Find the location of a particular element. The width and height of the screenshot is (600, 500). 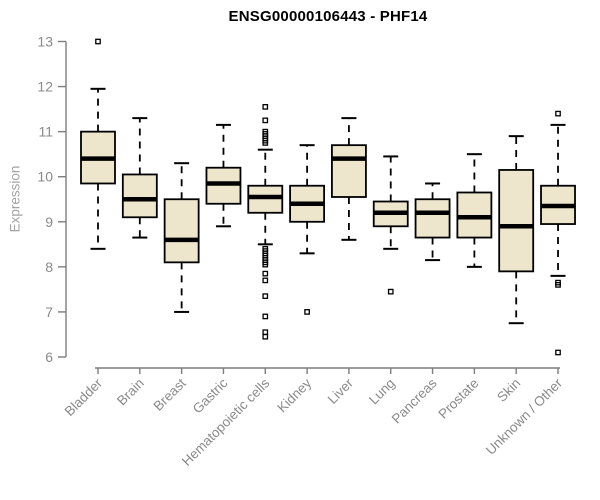

box-gastric is located at coordinates (223, 175).